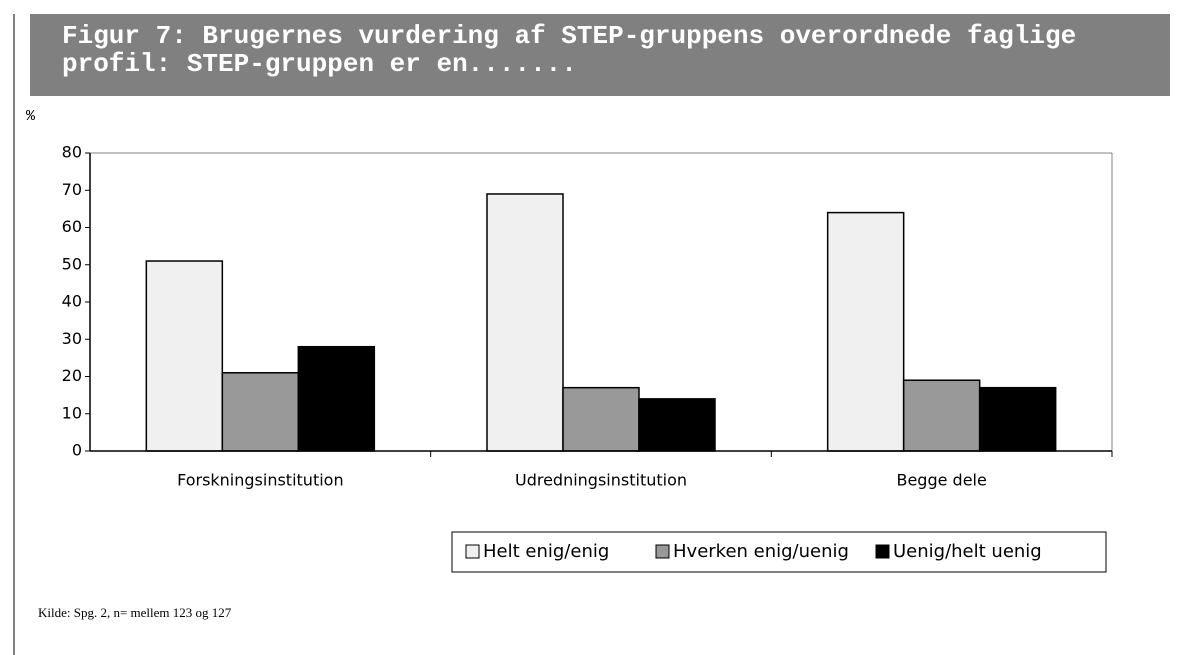  I want to click on y-tick-label: 40, so click(72, 301).